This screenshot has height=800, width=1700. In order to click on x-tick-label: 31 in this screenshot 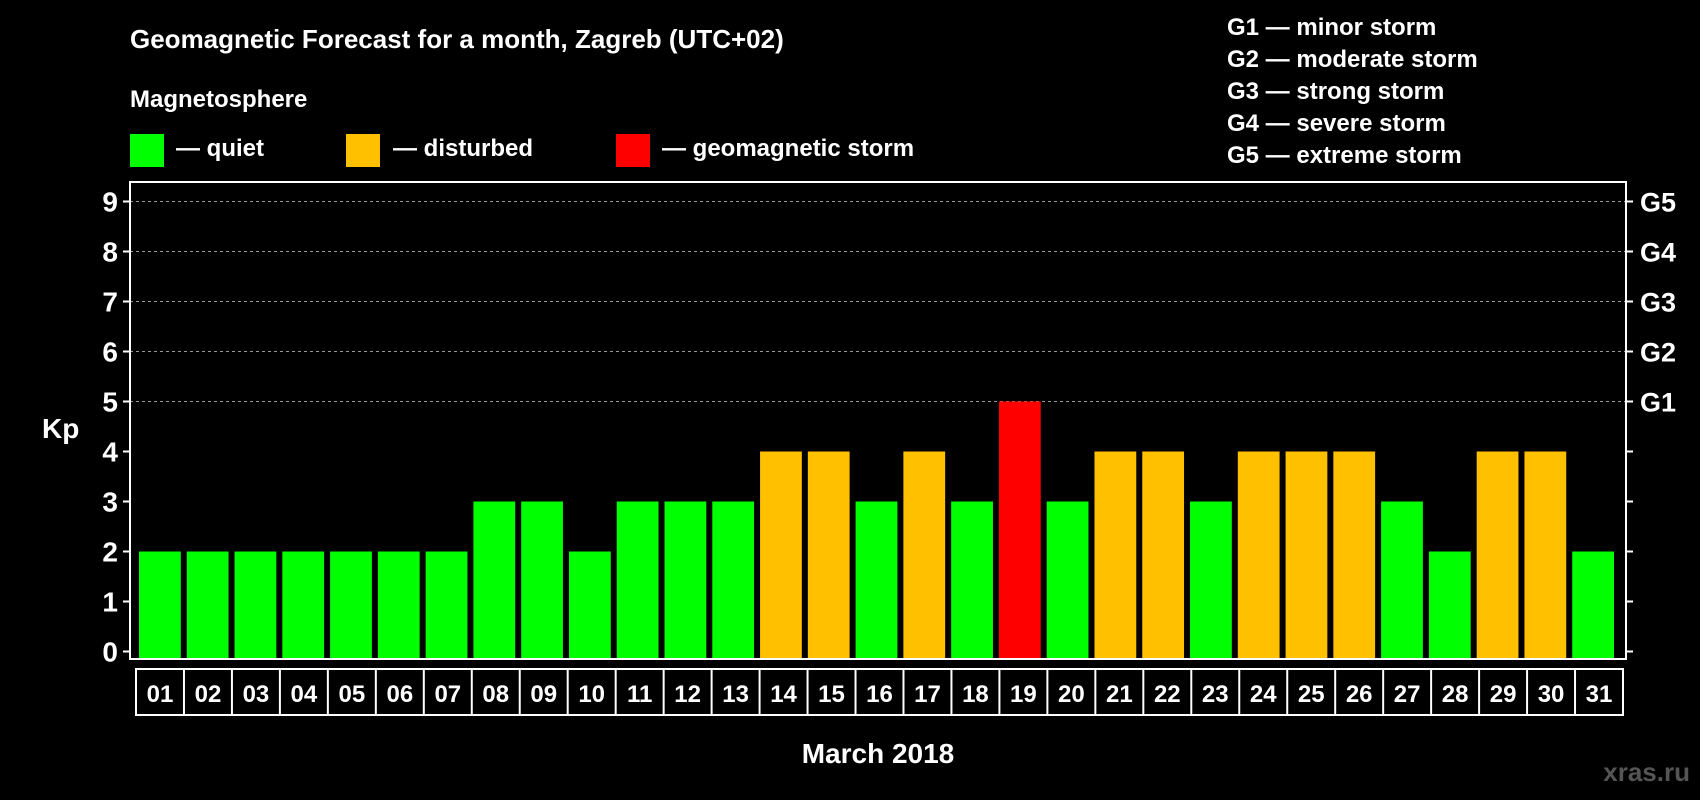, I will do `click(1599, 694)`.